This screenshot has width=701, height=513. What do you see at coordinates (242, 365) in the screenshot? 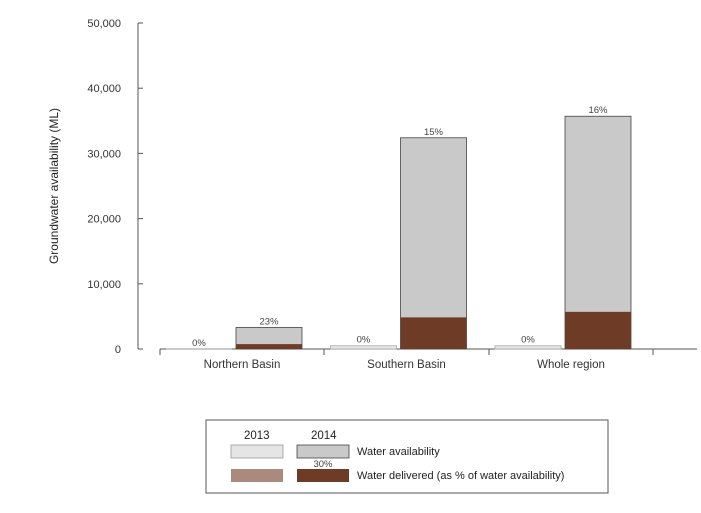
I see `x-category-label: Northern Basin` at bounding box center [242, 365].